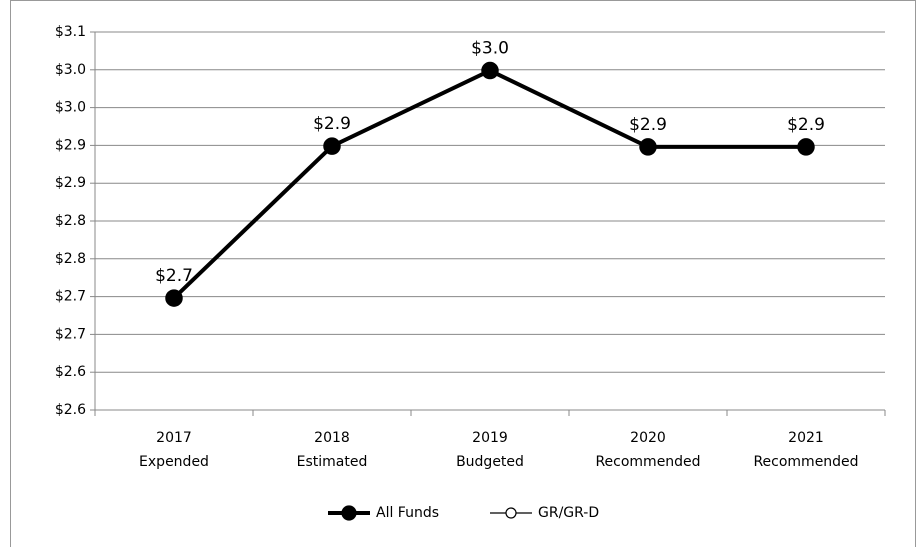  What do you see at coordinates (805, 450) in the screenshot?
I see `x-tick-label: 2021 Recommended` at bounding box center [805, 450].